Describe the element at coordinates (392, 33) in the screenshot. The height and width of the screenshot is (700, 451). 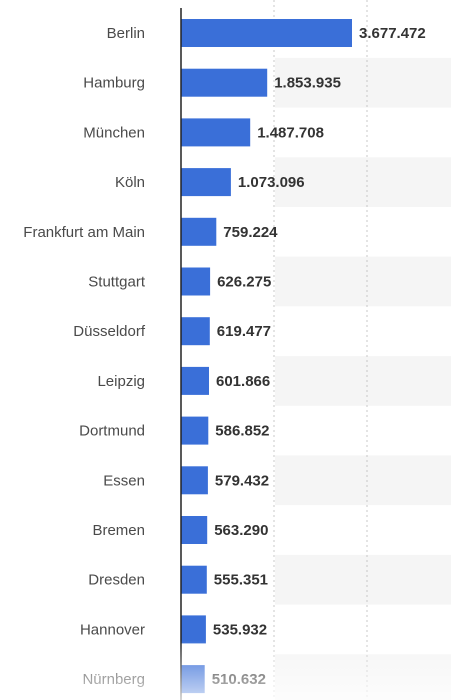
I see `value-label-0: 3.677.472` at that location.